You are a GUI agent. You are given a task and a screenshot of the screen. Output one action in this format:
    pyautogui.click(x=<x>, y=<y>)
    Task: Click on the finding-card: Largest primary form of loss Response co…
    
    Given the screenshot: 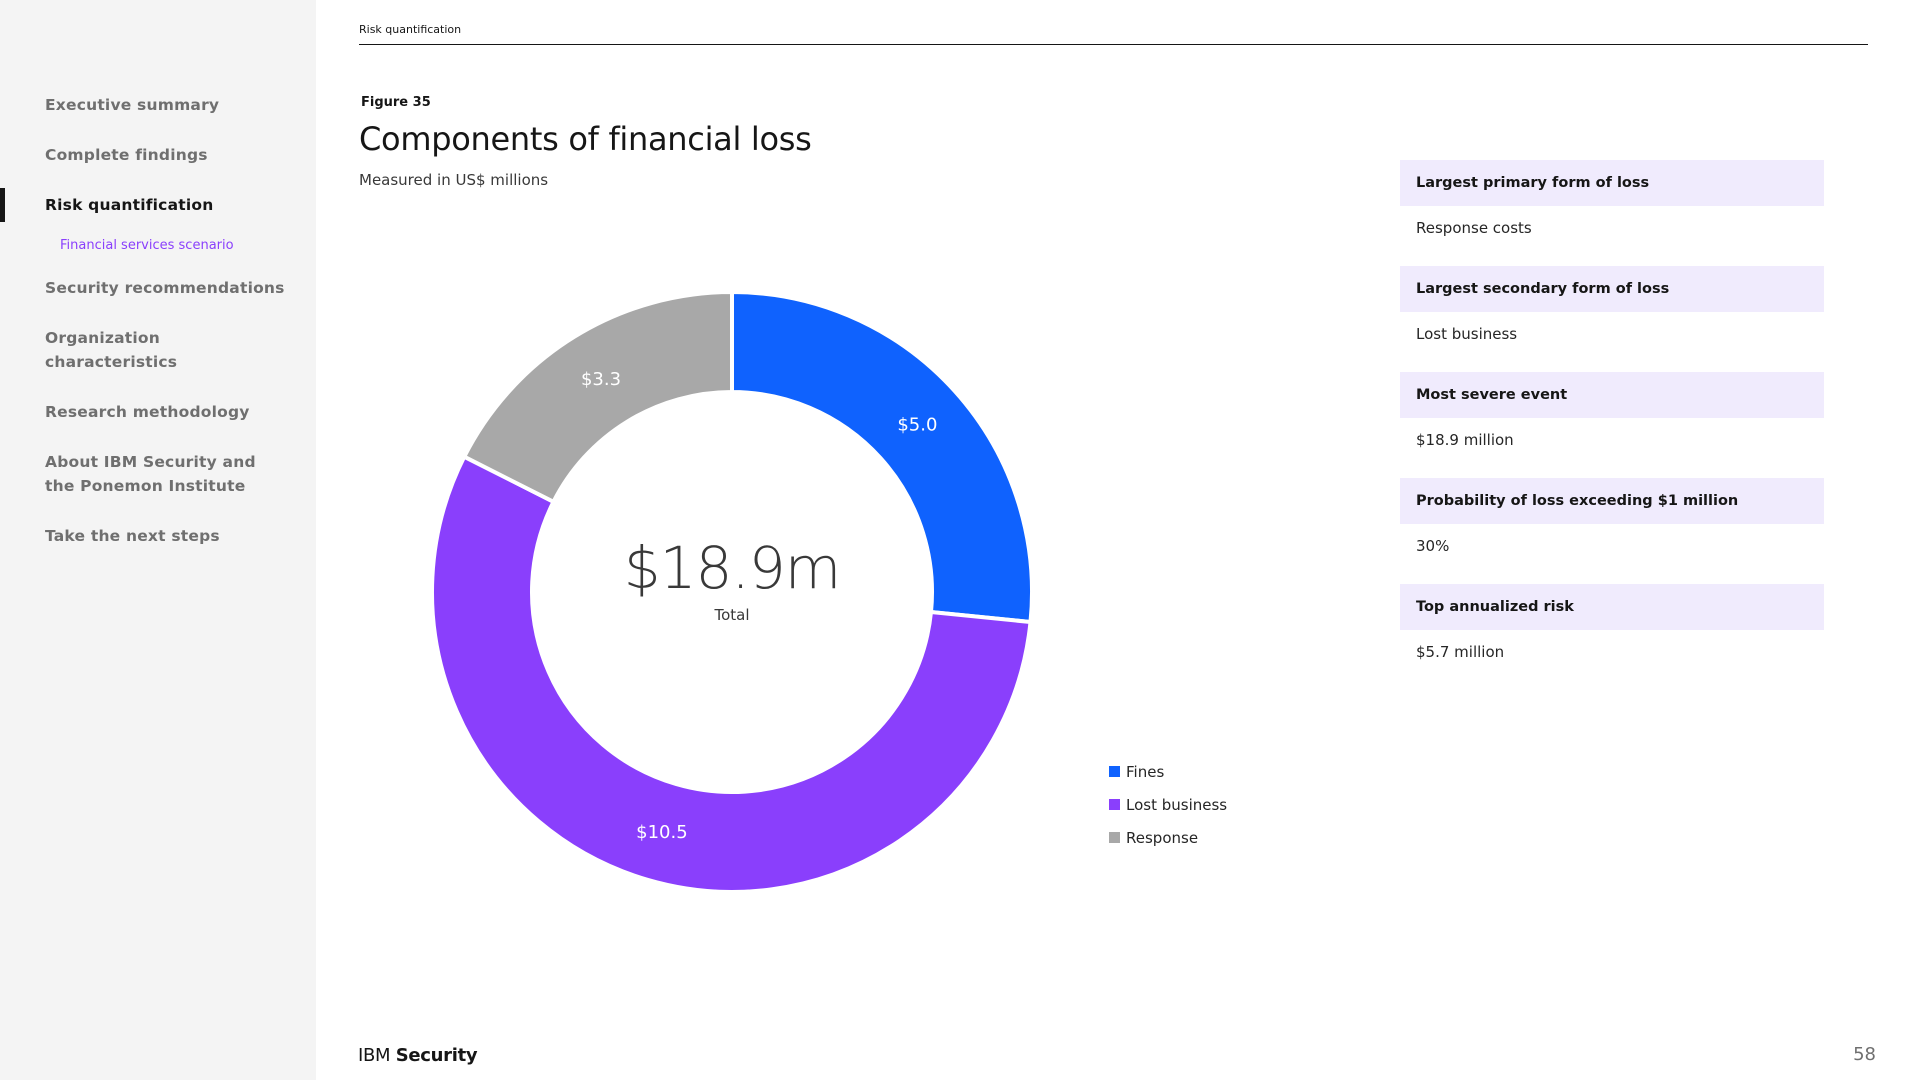 What is the action you would take?
    pyautogui.click(x=1612, y=213)
    